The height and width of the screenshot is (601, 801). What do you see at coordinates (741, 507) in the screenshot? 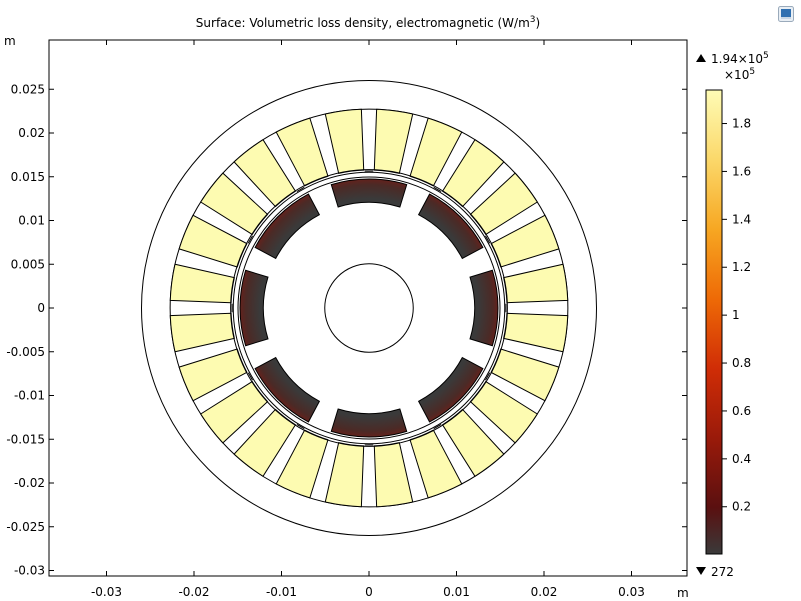
I see `colorbar-tick-label: 0.2` at bounding box center [741, 507].